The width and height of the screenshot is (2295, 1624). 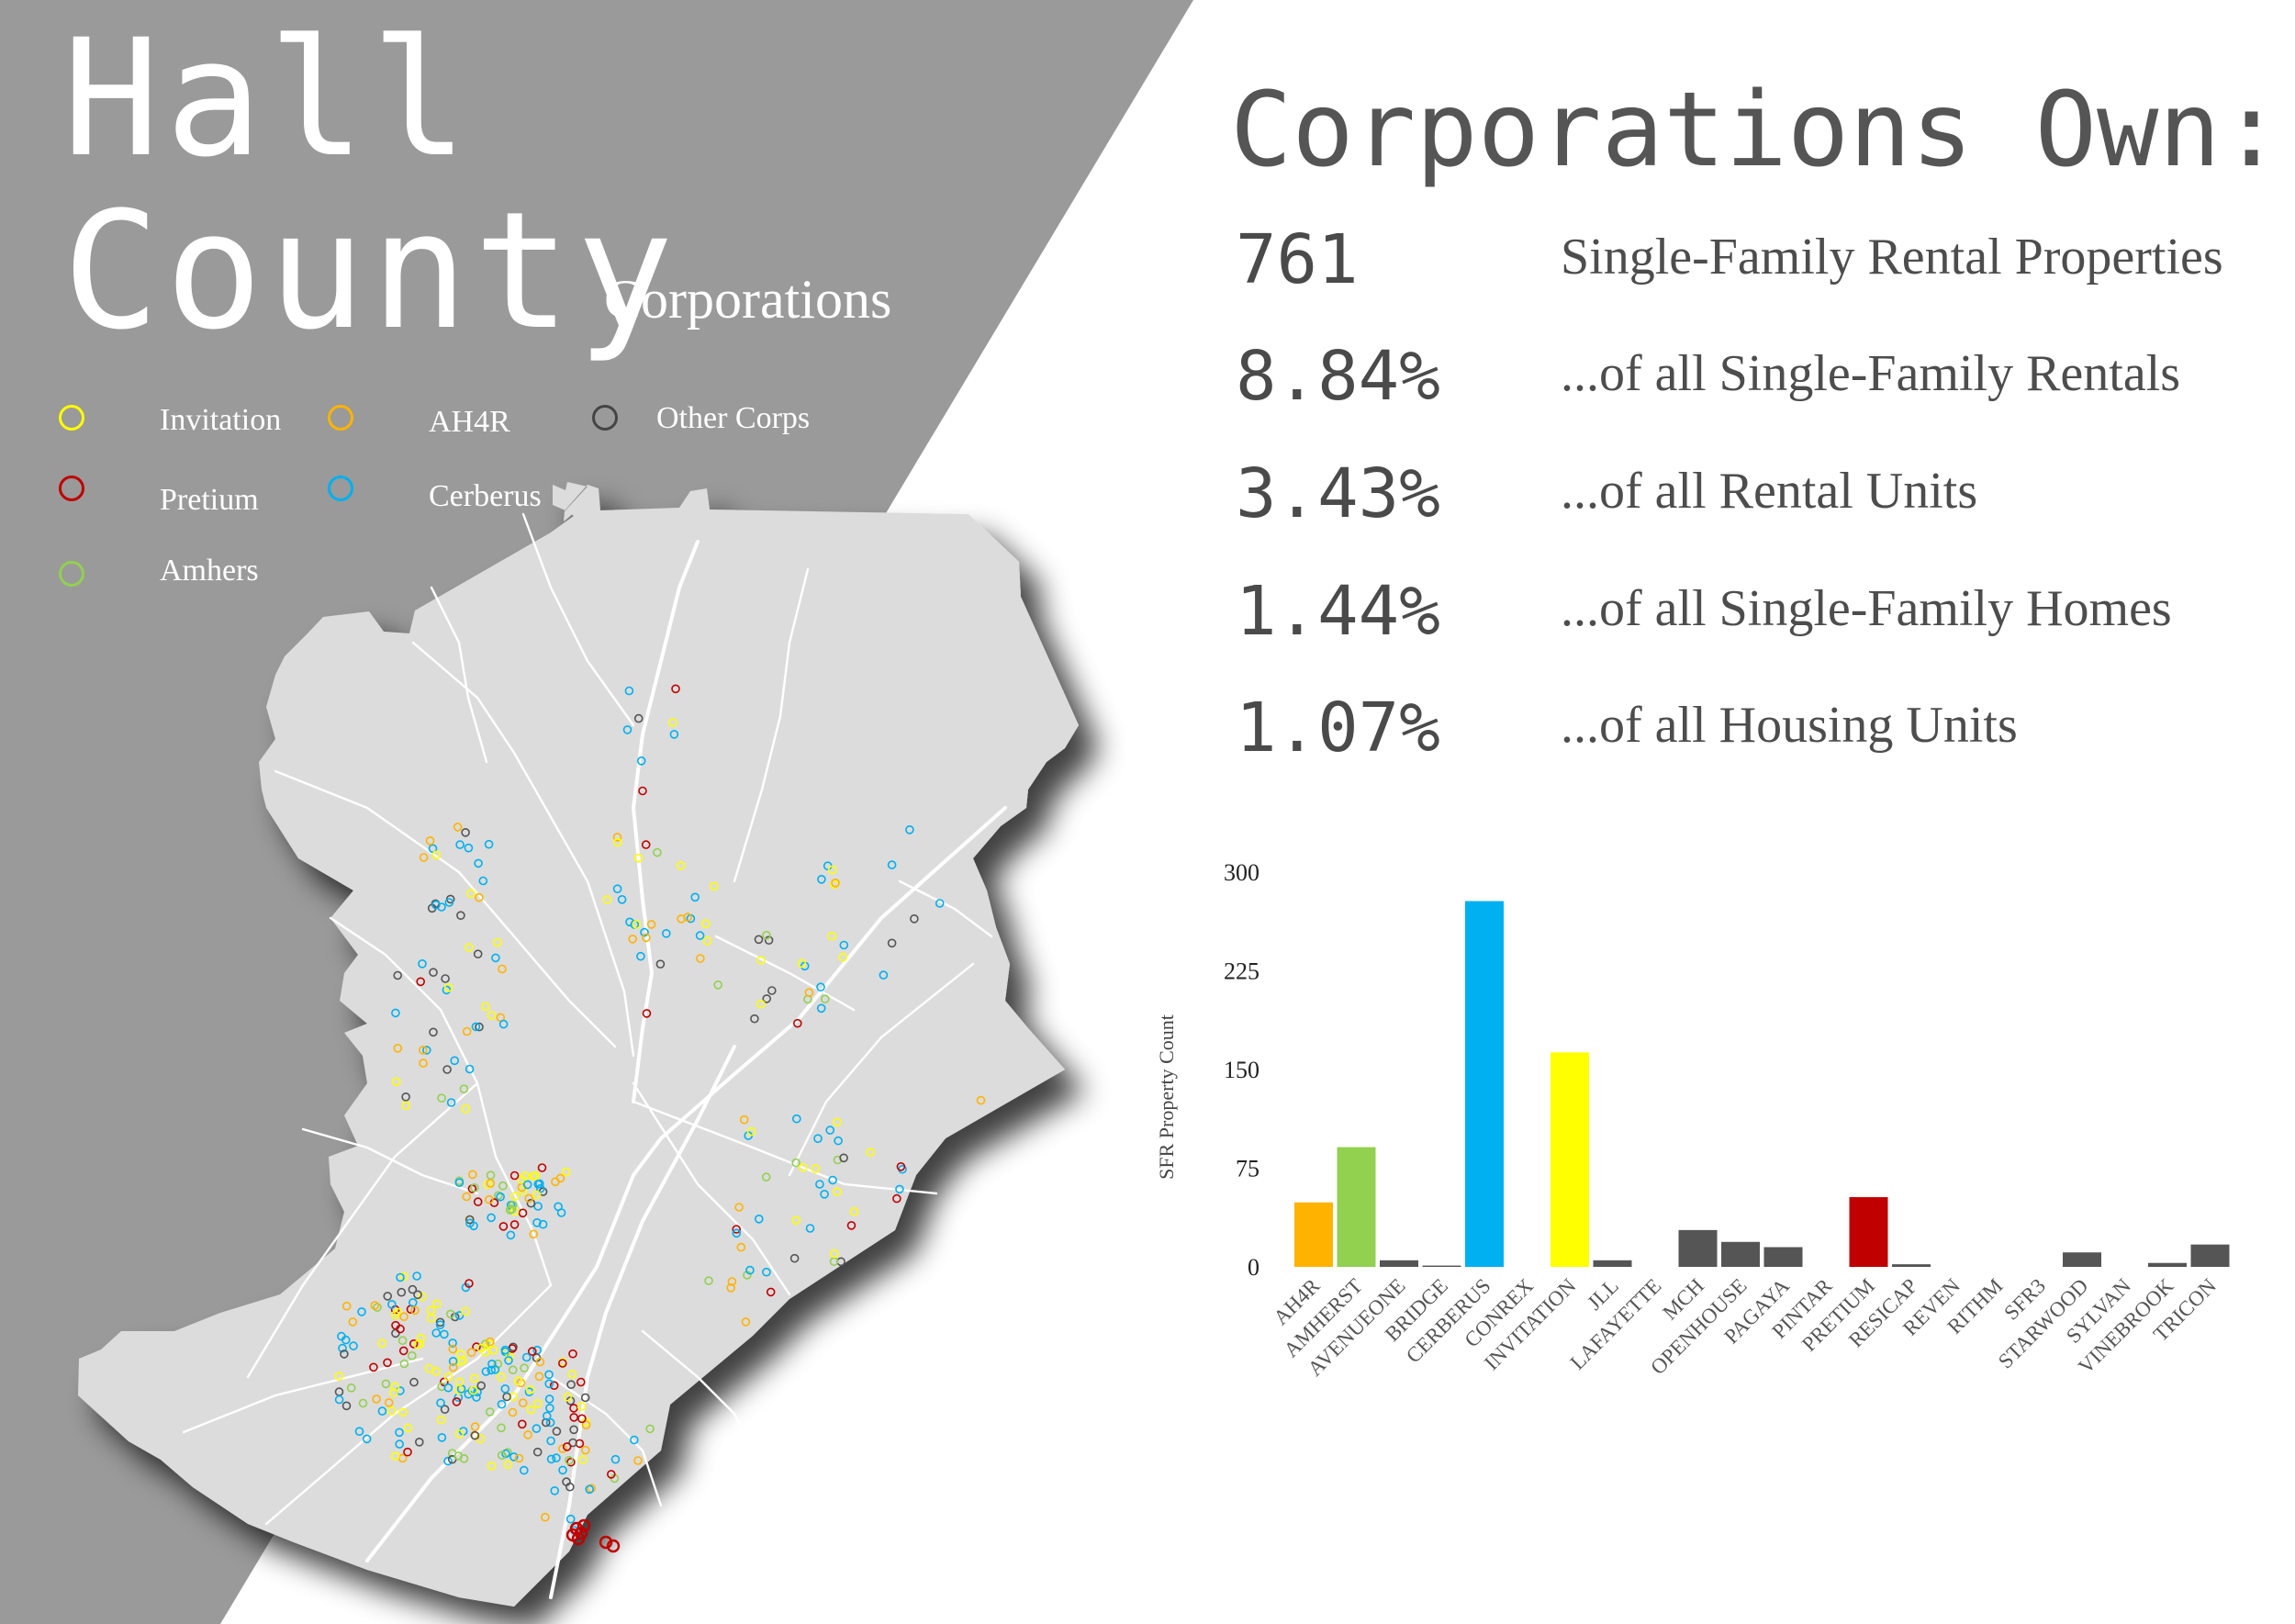 What do you see at coordinates (1484, 1084) in the screenshot?
I see `bar-cerberus` at bounding box center [1484, 1084].